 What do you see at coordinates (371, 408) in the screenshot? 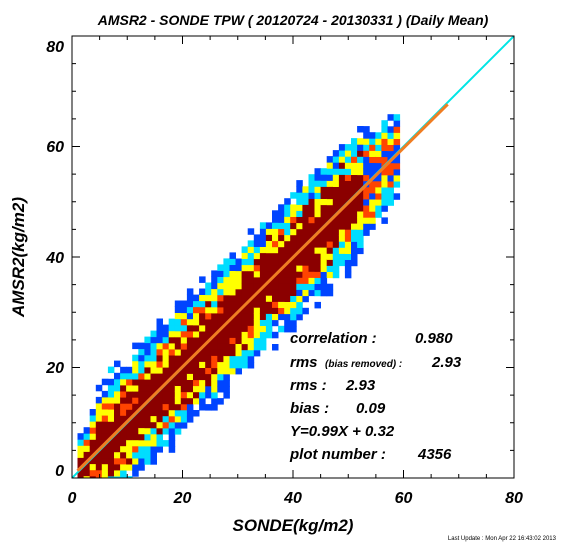
I see `bias-value: 0.09` at bounding box center [371, 408].